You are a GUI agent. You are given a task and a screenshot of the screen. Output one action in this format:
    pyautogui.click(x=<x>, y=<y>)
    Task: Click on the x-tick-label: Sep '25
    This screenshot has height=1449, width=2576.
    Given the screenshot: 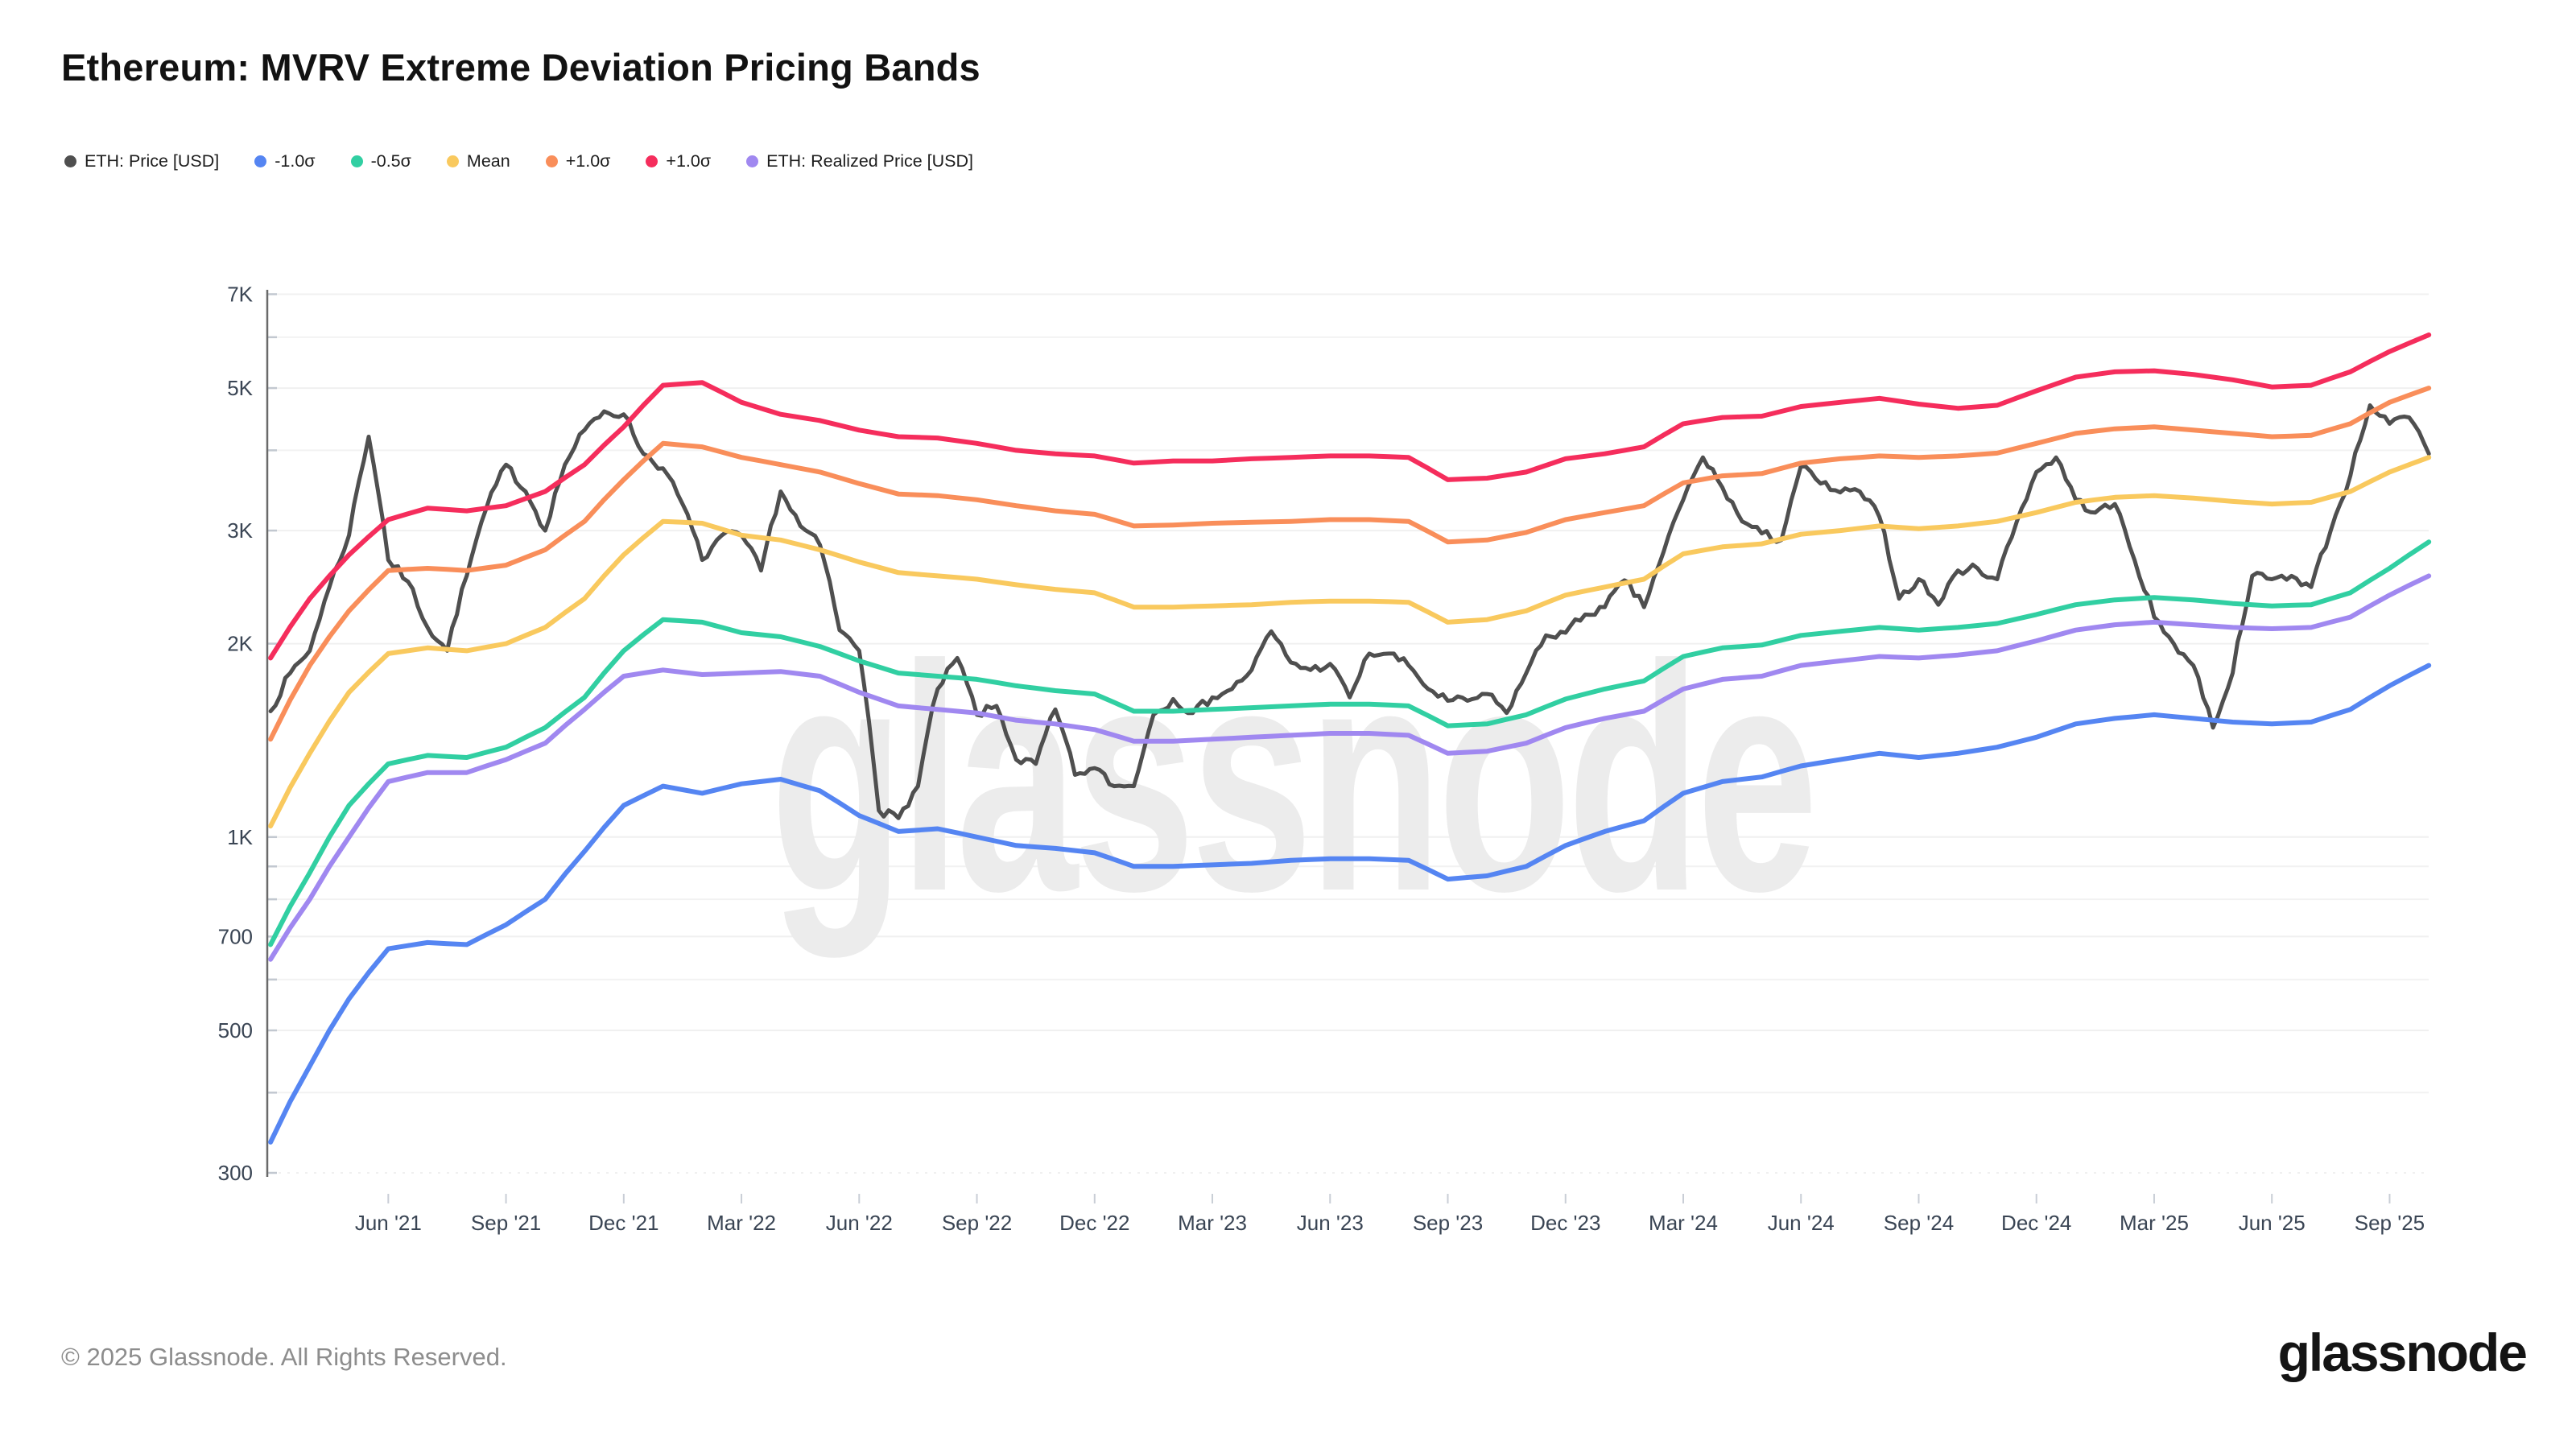 What is the action you would take?
    pyautogui.click(x=2390, y=1223)
    